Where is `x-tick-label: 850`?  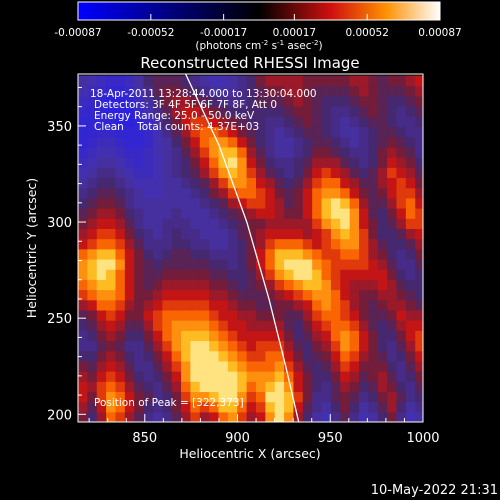 x-tick-label: 850 is located at coordinates (144, 438).